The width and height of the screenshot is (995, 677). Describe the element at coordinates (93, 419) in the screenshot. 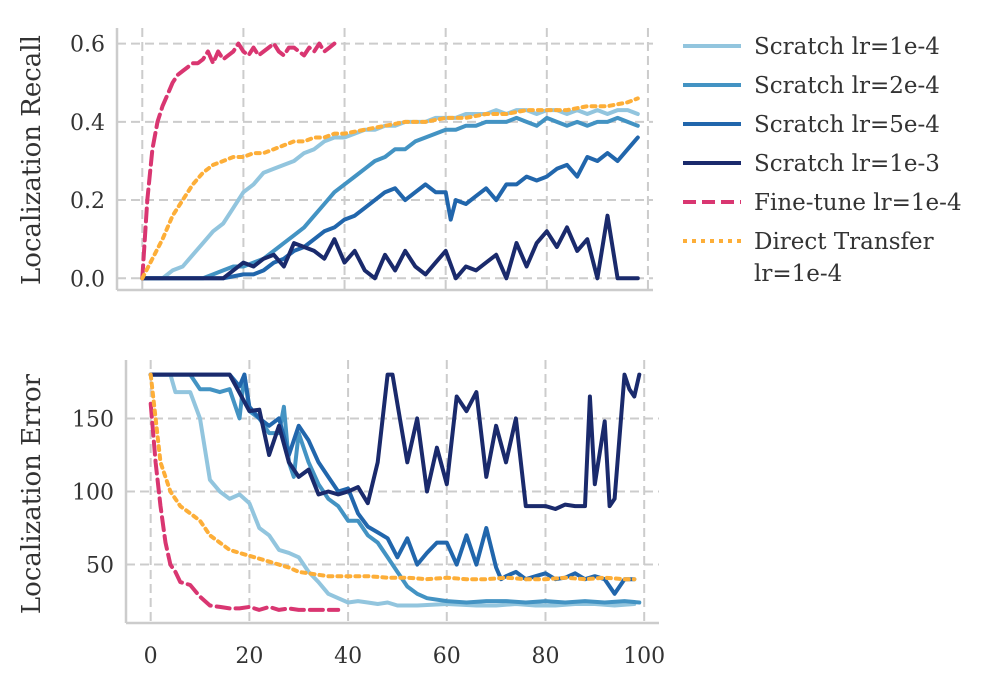

I see `error-y-tick-label: 150` at that location.